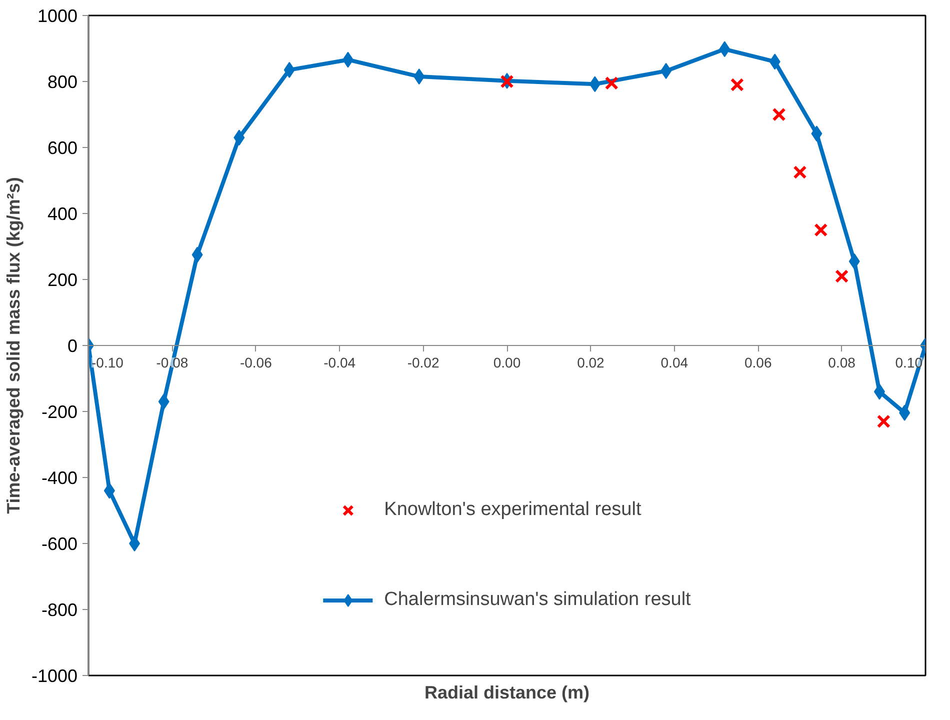  I want to click on y-tick-label: 600, so click(62, 148).